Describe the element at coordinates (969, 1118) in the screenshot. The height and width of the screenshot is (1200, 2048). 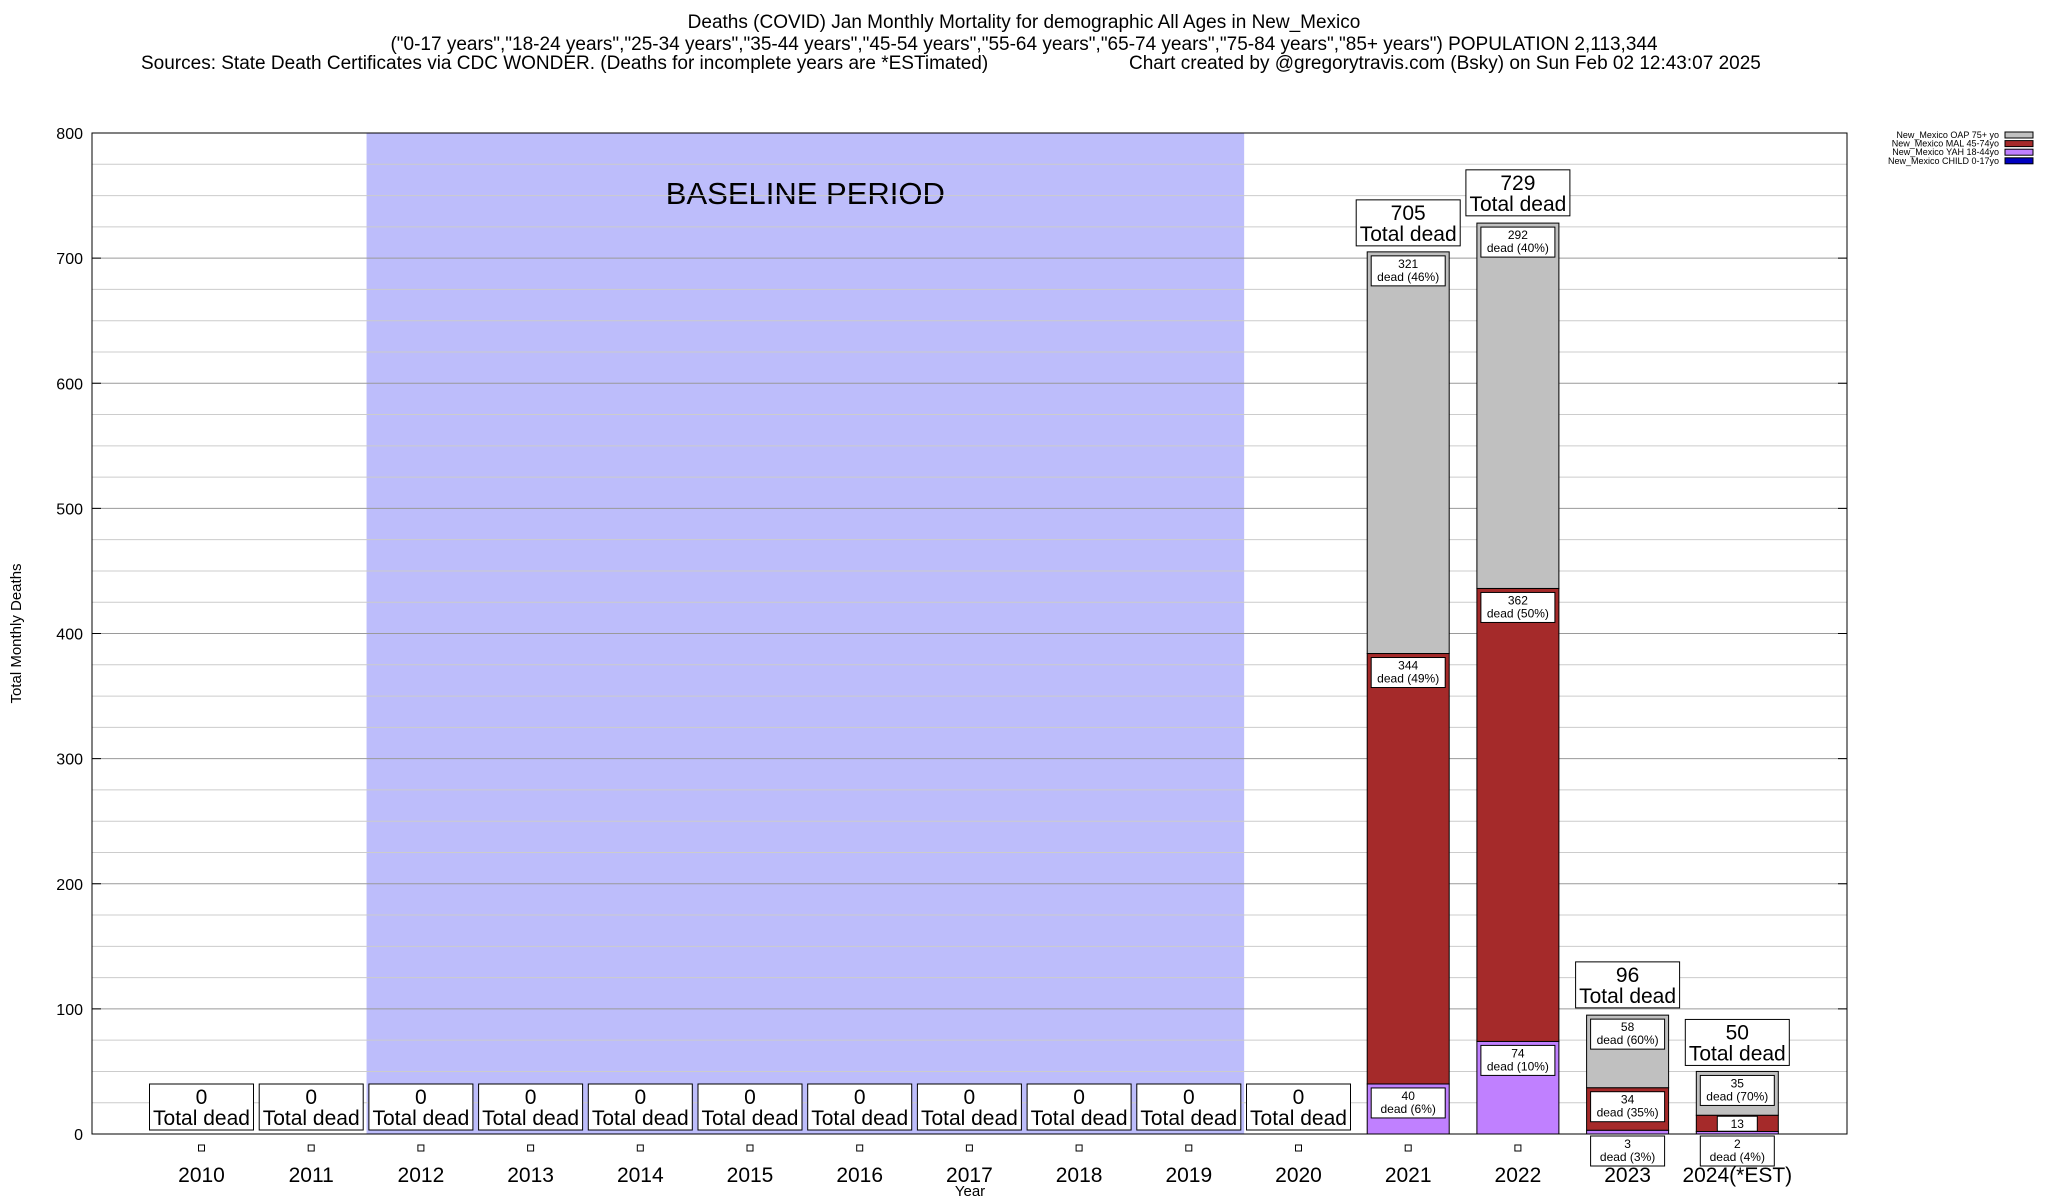
I see `total-label-2017: Total dead` at that location.